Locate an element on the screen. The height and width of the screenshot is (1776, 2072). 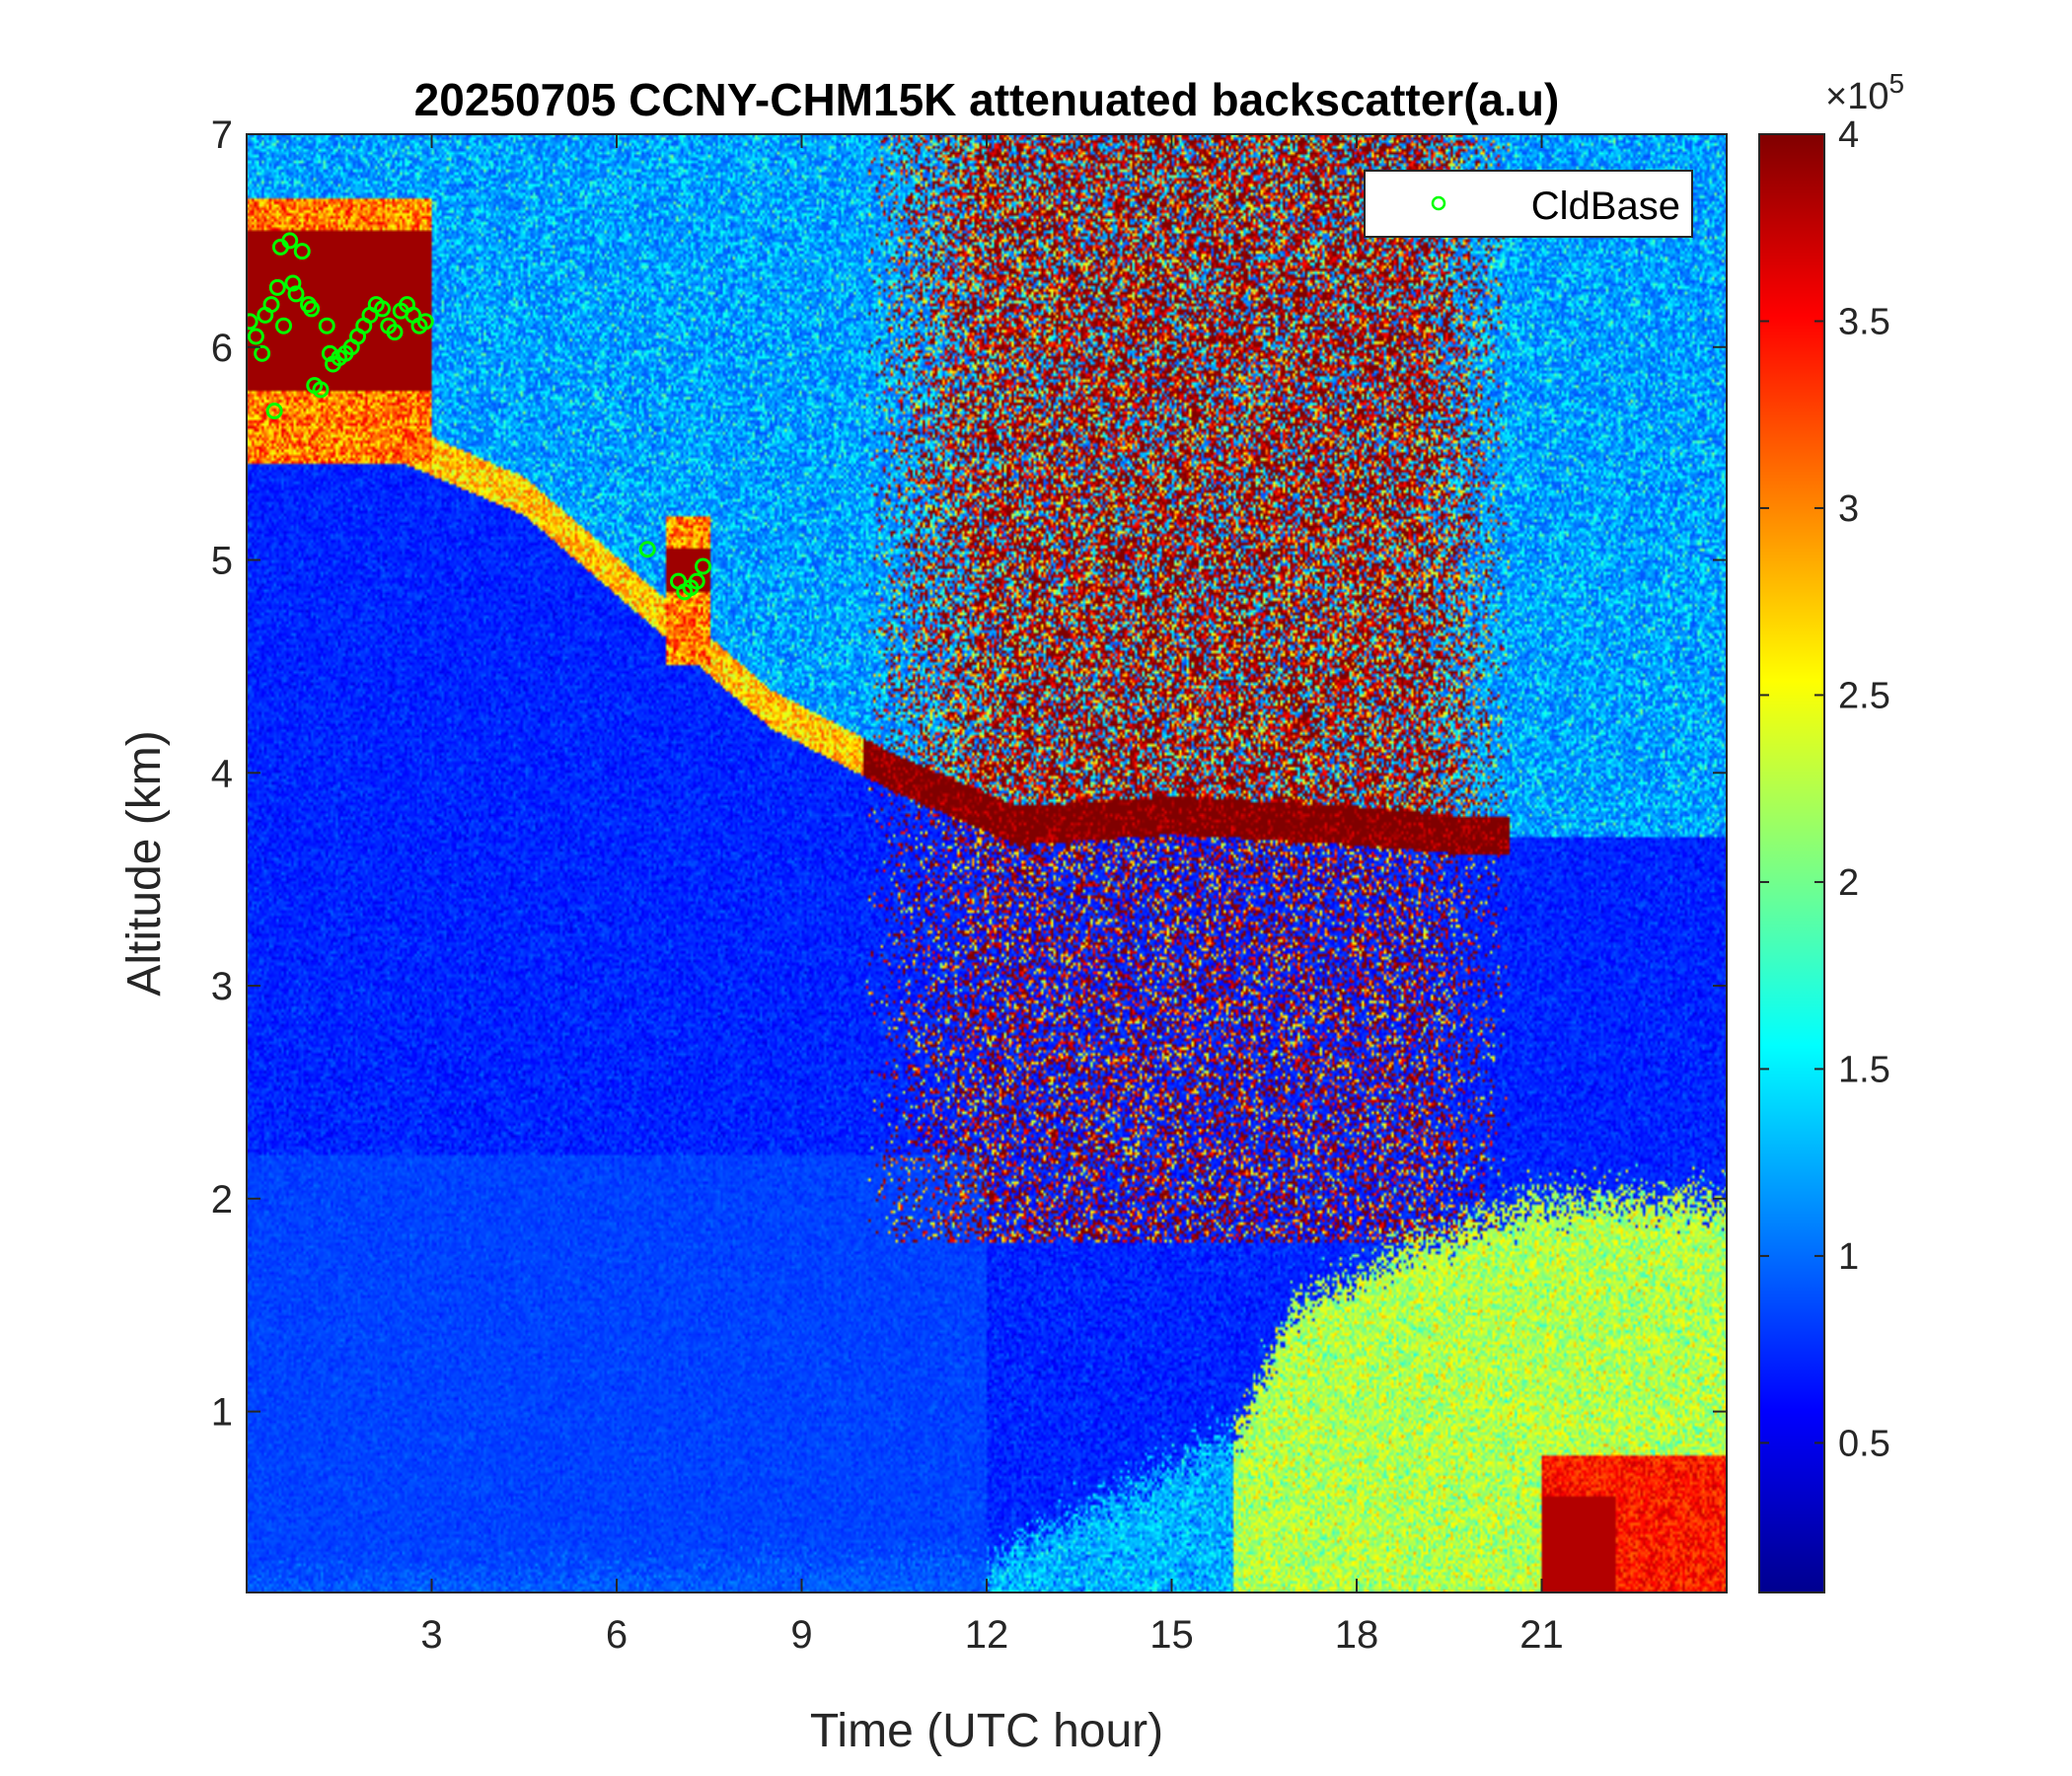
y-tick-label: 3 is located at coordinates (222, 987).